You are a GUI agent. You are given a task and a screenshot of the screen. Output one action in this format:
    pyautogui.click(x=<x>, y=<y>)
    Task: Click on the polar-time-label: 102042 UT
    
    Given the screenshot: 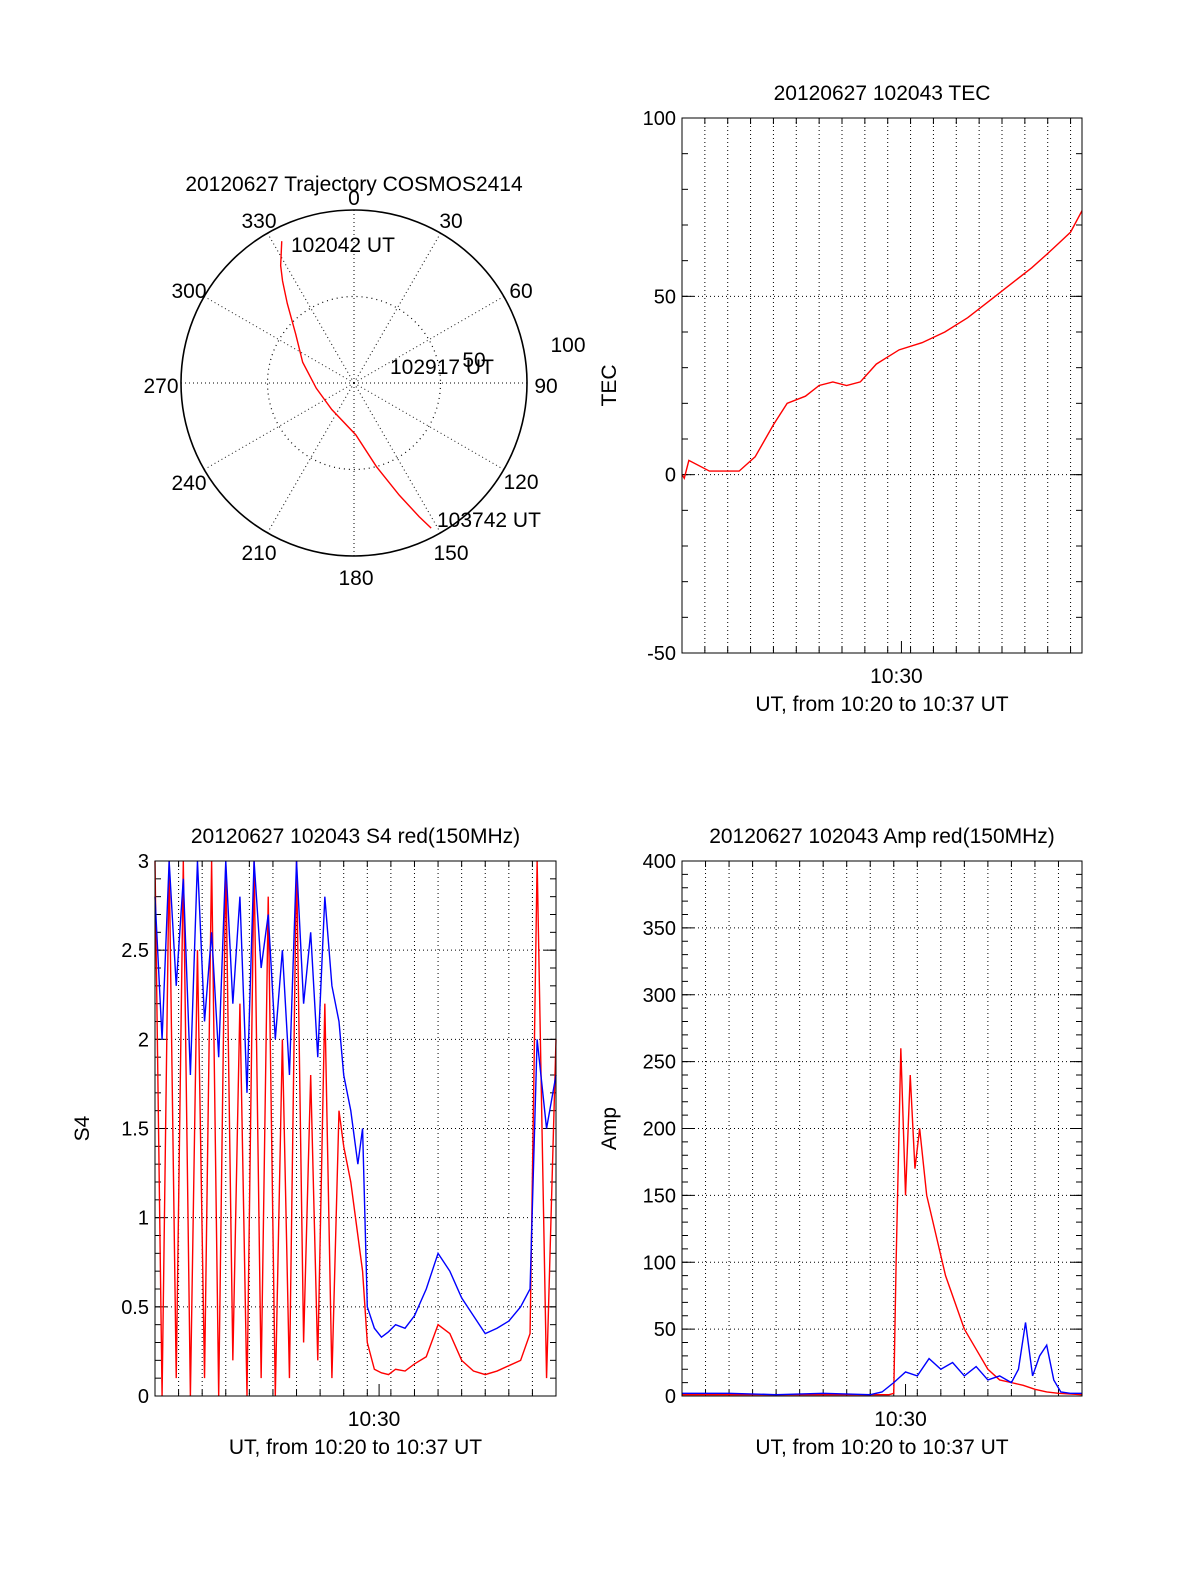 What is the action you would take?
    pyautogui.click(x=343, y=245)
    